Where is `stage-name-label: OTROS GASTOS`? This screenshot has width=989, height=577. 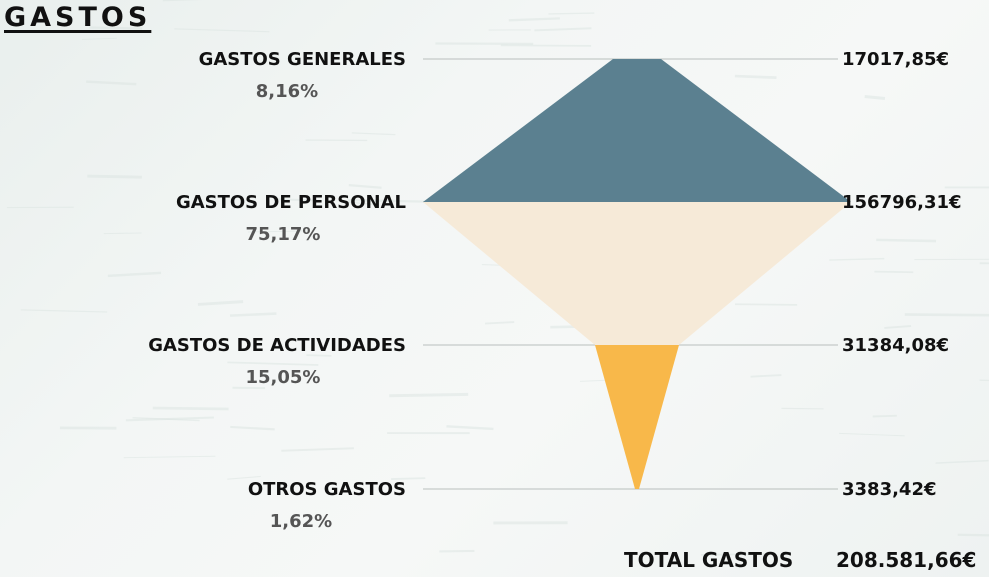 stage-name-label: OTROS GASTOS is located at coordinates (327, 489).